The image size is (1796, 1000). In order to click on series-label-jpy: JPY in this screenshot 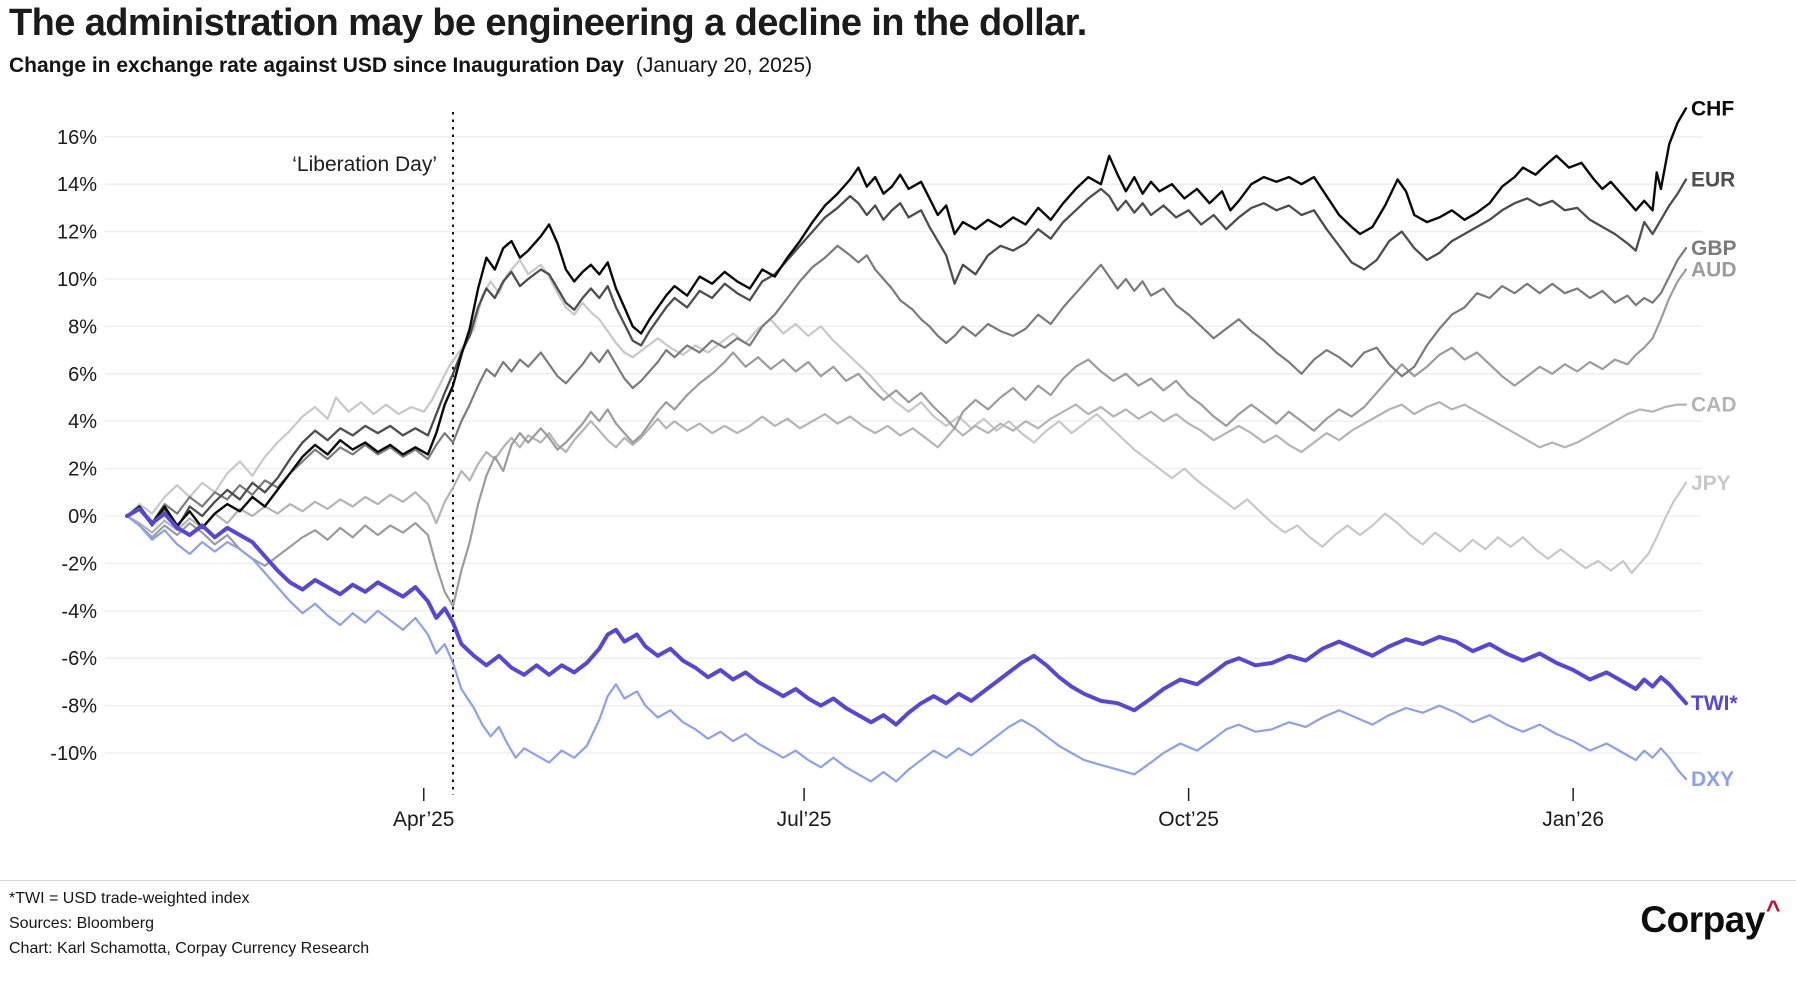, I will do `click(1711, 483)`.